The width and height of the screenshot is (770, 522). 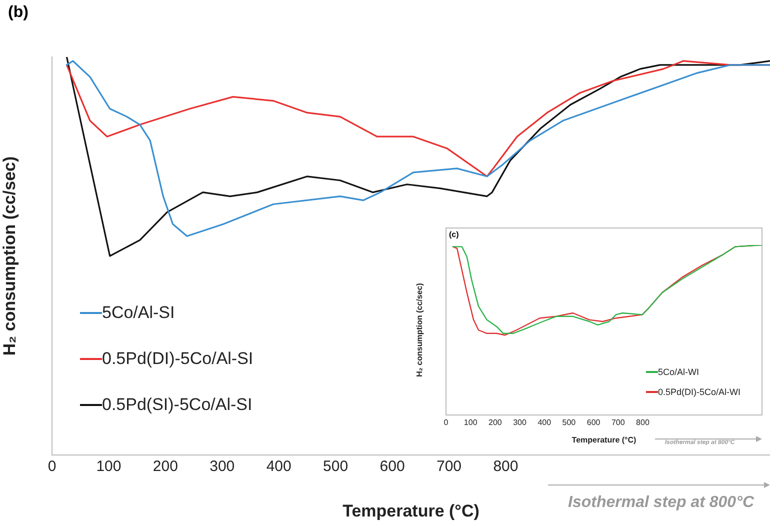 I want to click on legend-label: 5Co/Al-SI, so click(x=138, y=313).